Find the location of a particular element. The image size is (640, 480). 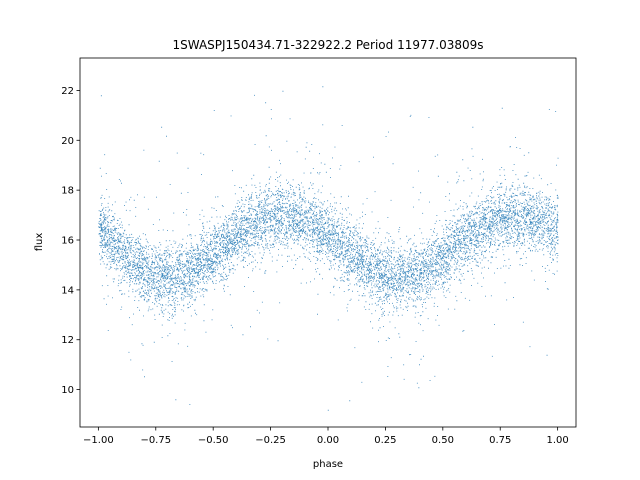

x-tick-label: −0.25 is located at coordinates (270, 440).